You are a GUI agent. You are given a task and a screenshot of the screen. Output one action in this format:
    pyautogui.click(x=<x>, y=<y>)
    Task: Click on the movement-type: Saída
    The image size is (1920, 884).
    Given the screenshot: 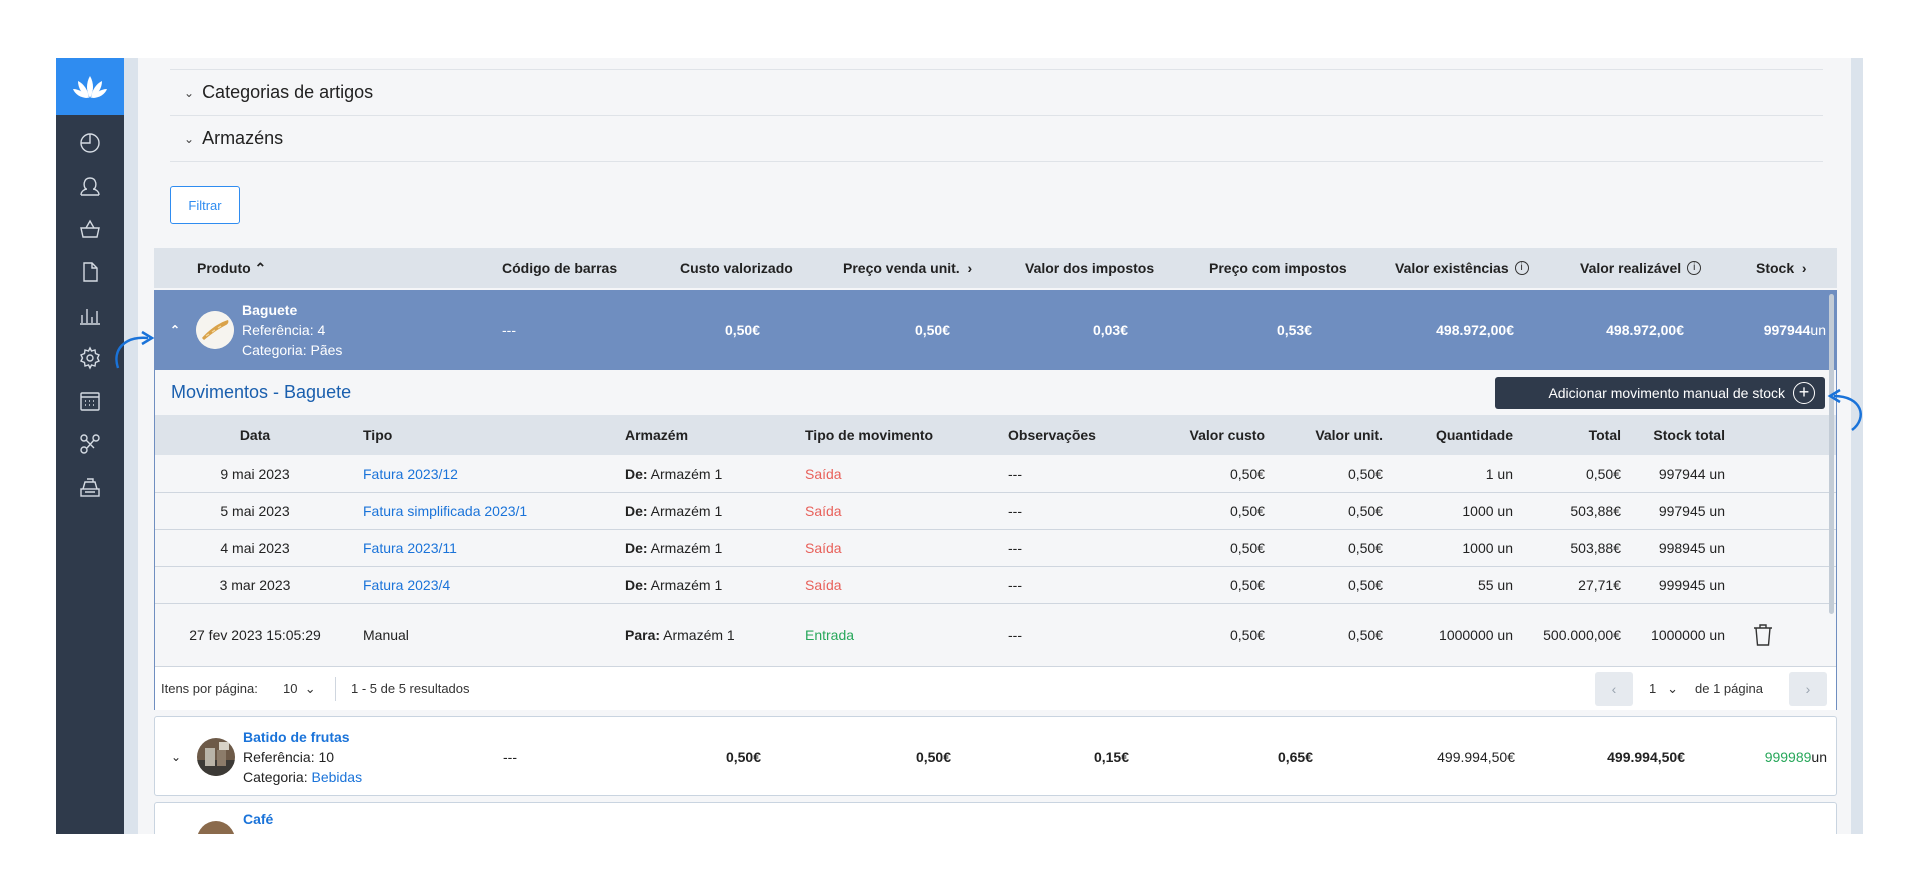 What is the action you would take?
    pyautogui.click(x=823, y=474)
    